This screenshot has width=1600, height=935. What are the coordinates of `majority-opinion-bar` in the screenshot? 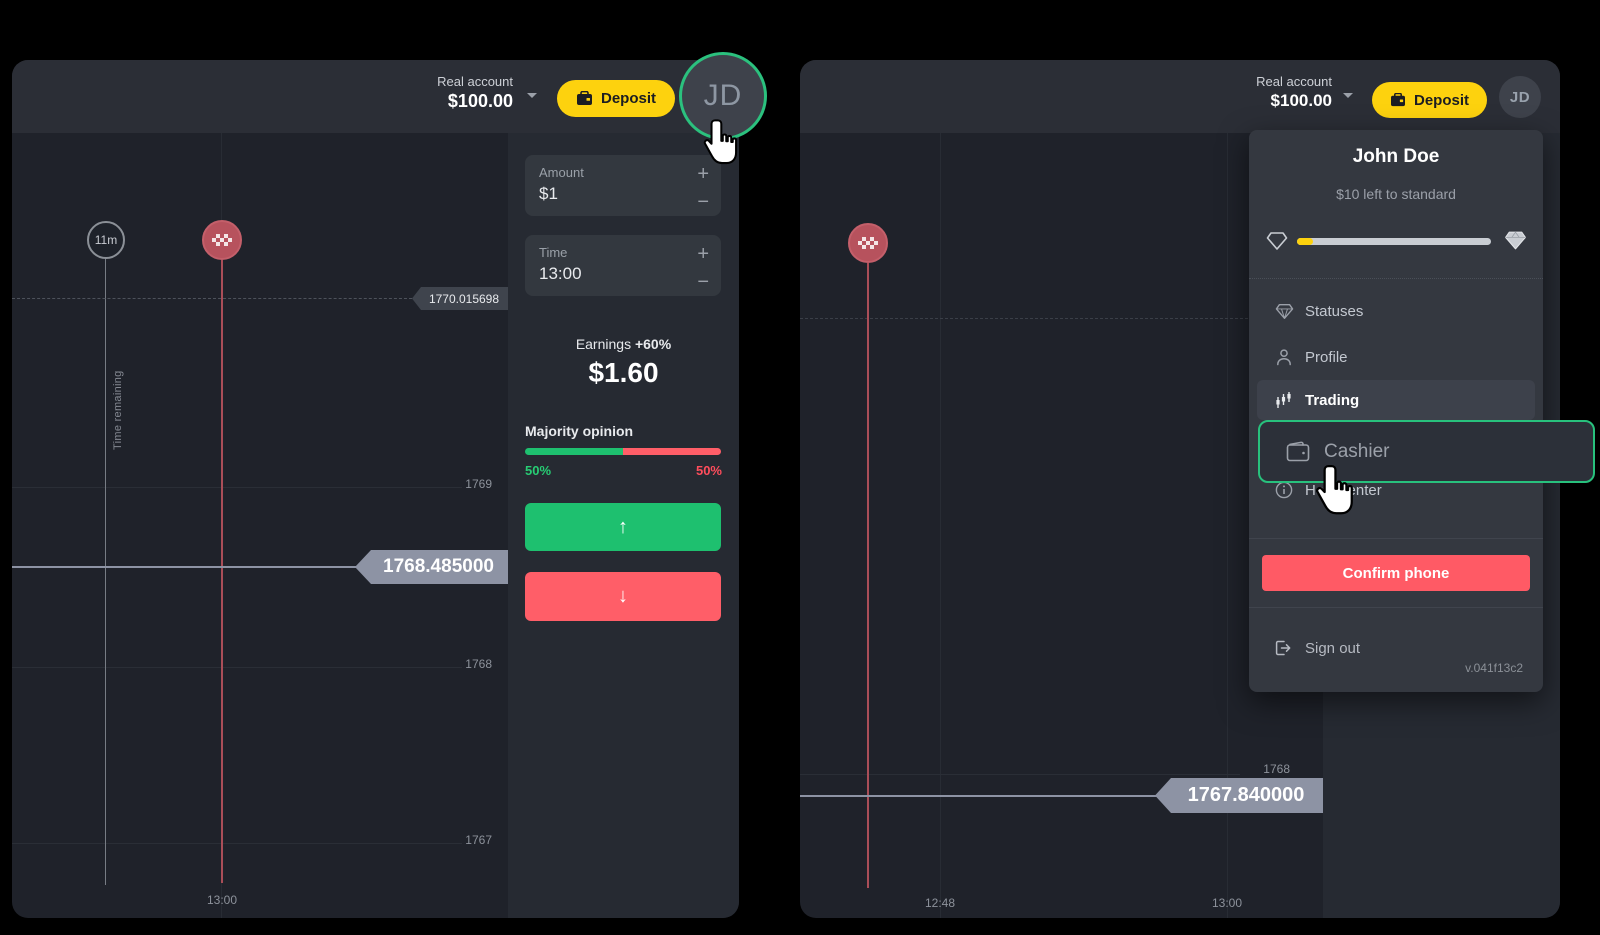 It's located at (623, 451).